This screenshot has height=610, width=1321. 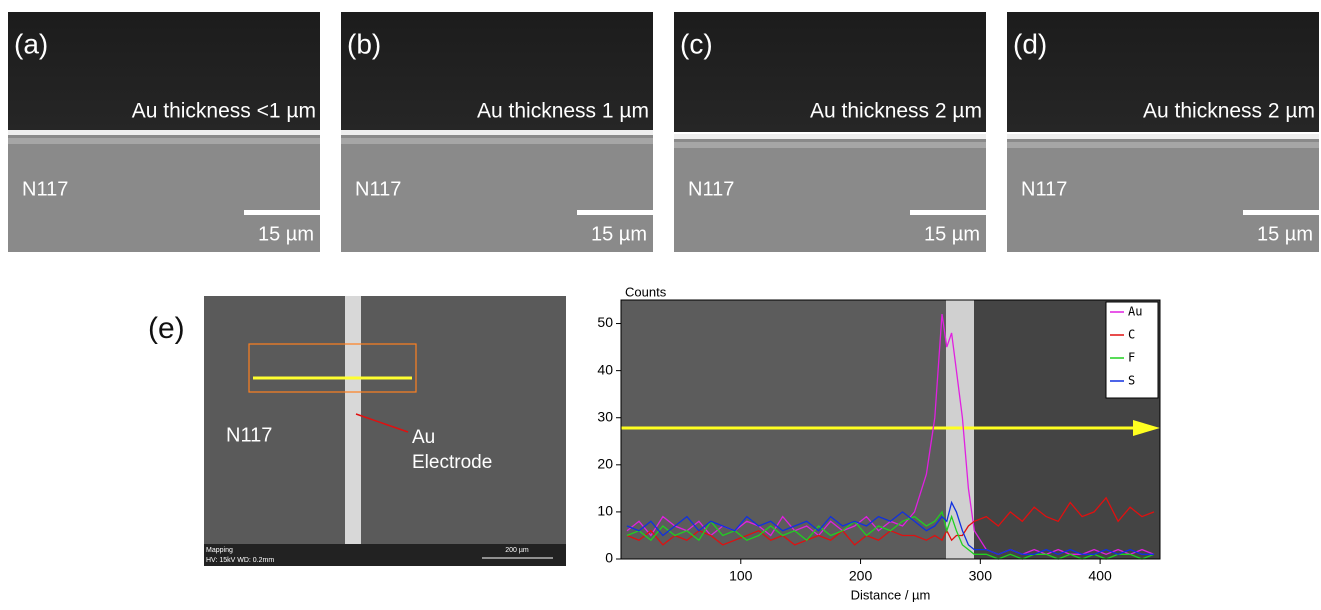 What do you see at coordinates (224, 111) in the screenshot?
I see `caption: Au thickness <1 µm` at bounding box center [224, 111].